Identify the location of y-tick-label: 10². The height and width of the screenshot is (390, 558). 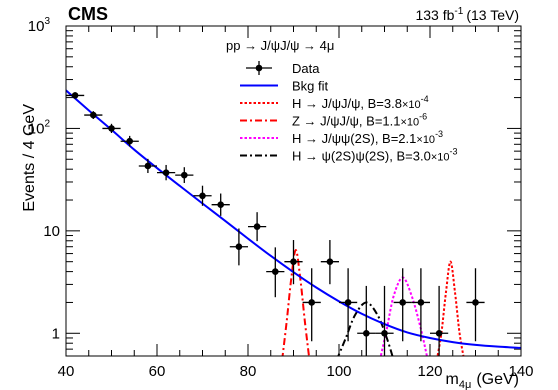
(39, 127).